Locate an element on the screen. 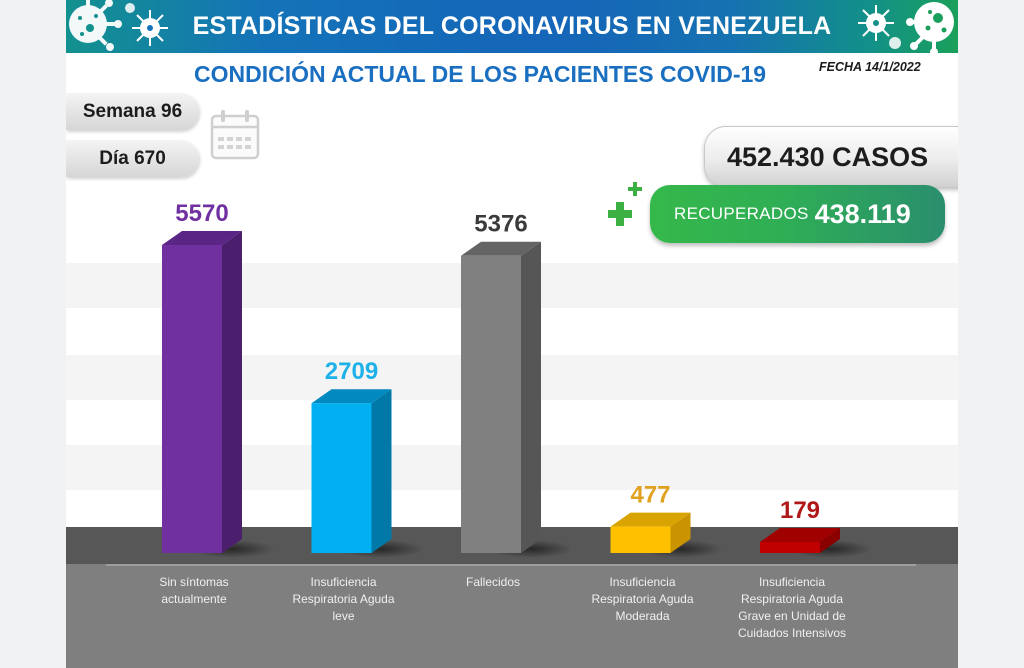 Image resolution: width=1024 pixels, height=668 pixels. value-label: 5376 is located at coordinates (500, 224).